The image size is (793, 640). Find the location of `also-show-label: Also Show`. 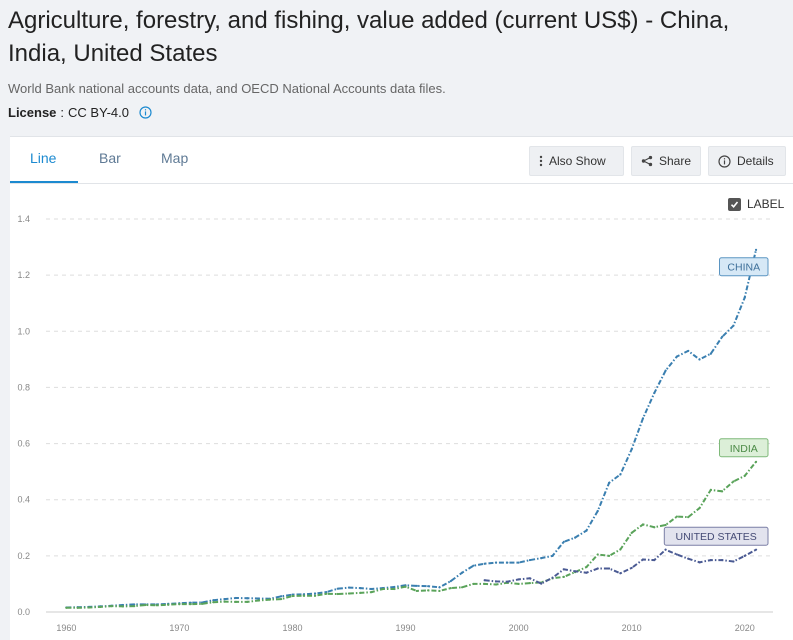

also-show-label: Also Show is located at coordinates (577, 161).